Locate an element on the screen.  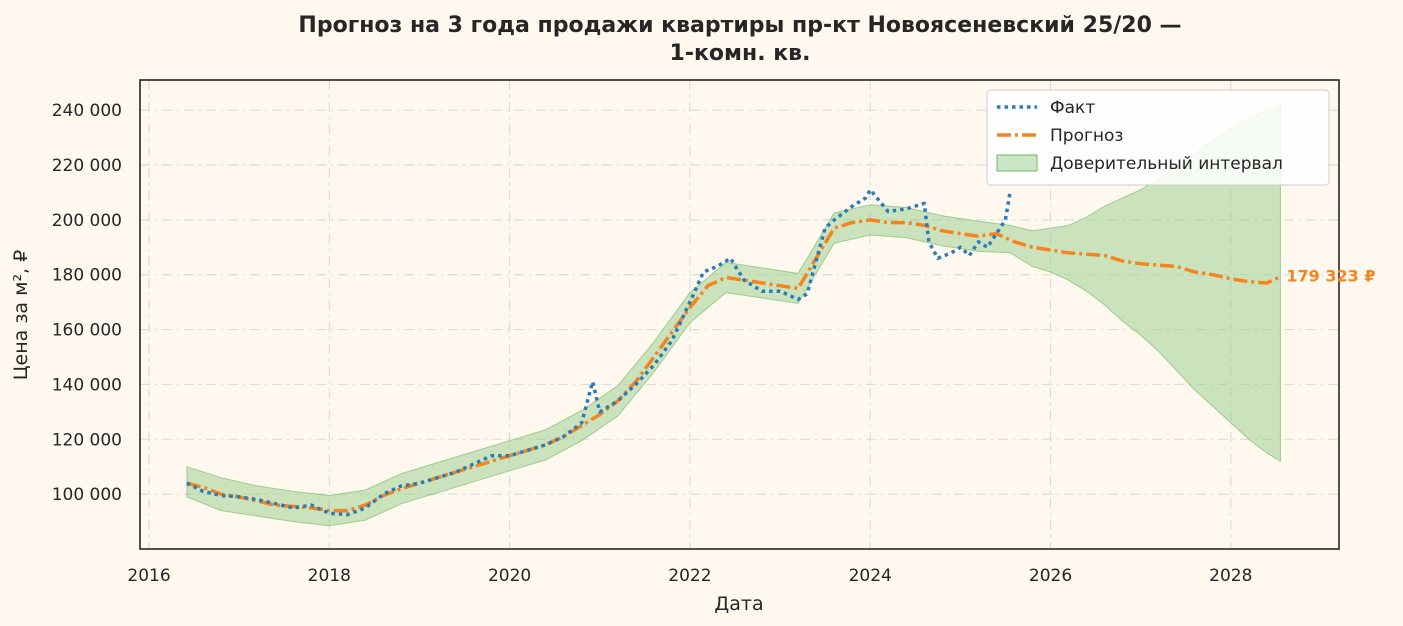
y-tick-label: 220 000 is located at coordinates (87, 166).